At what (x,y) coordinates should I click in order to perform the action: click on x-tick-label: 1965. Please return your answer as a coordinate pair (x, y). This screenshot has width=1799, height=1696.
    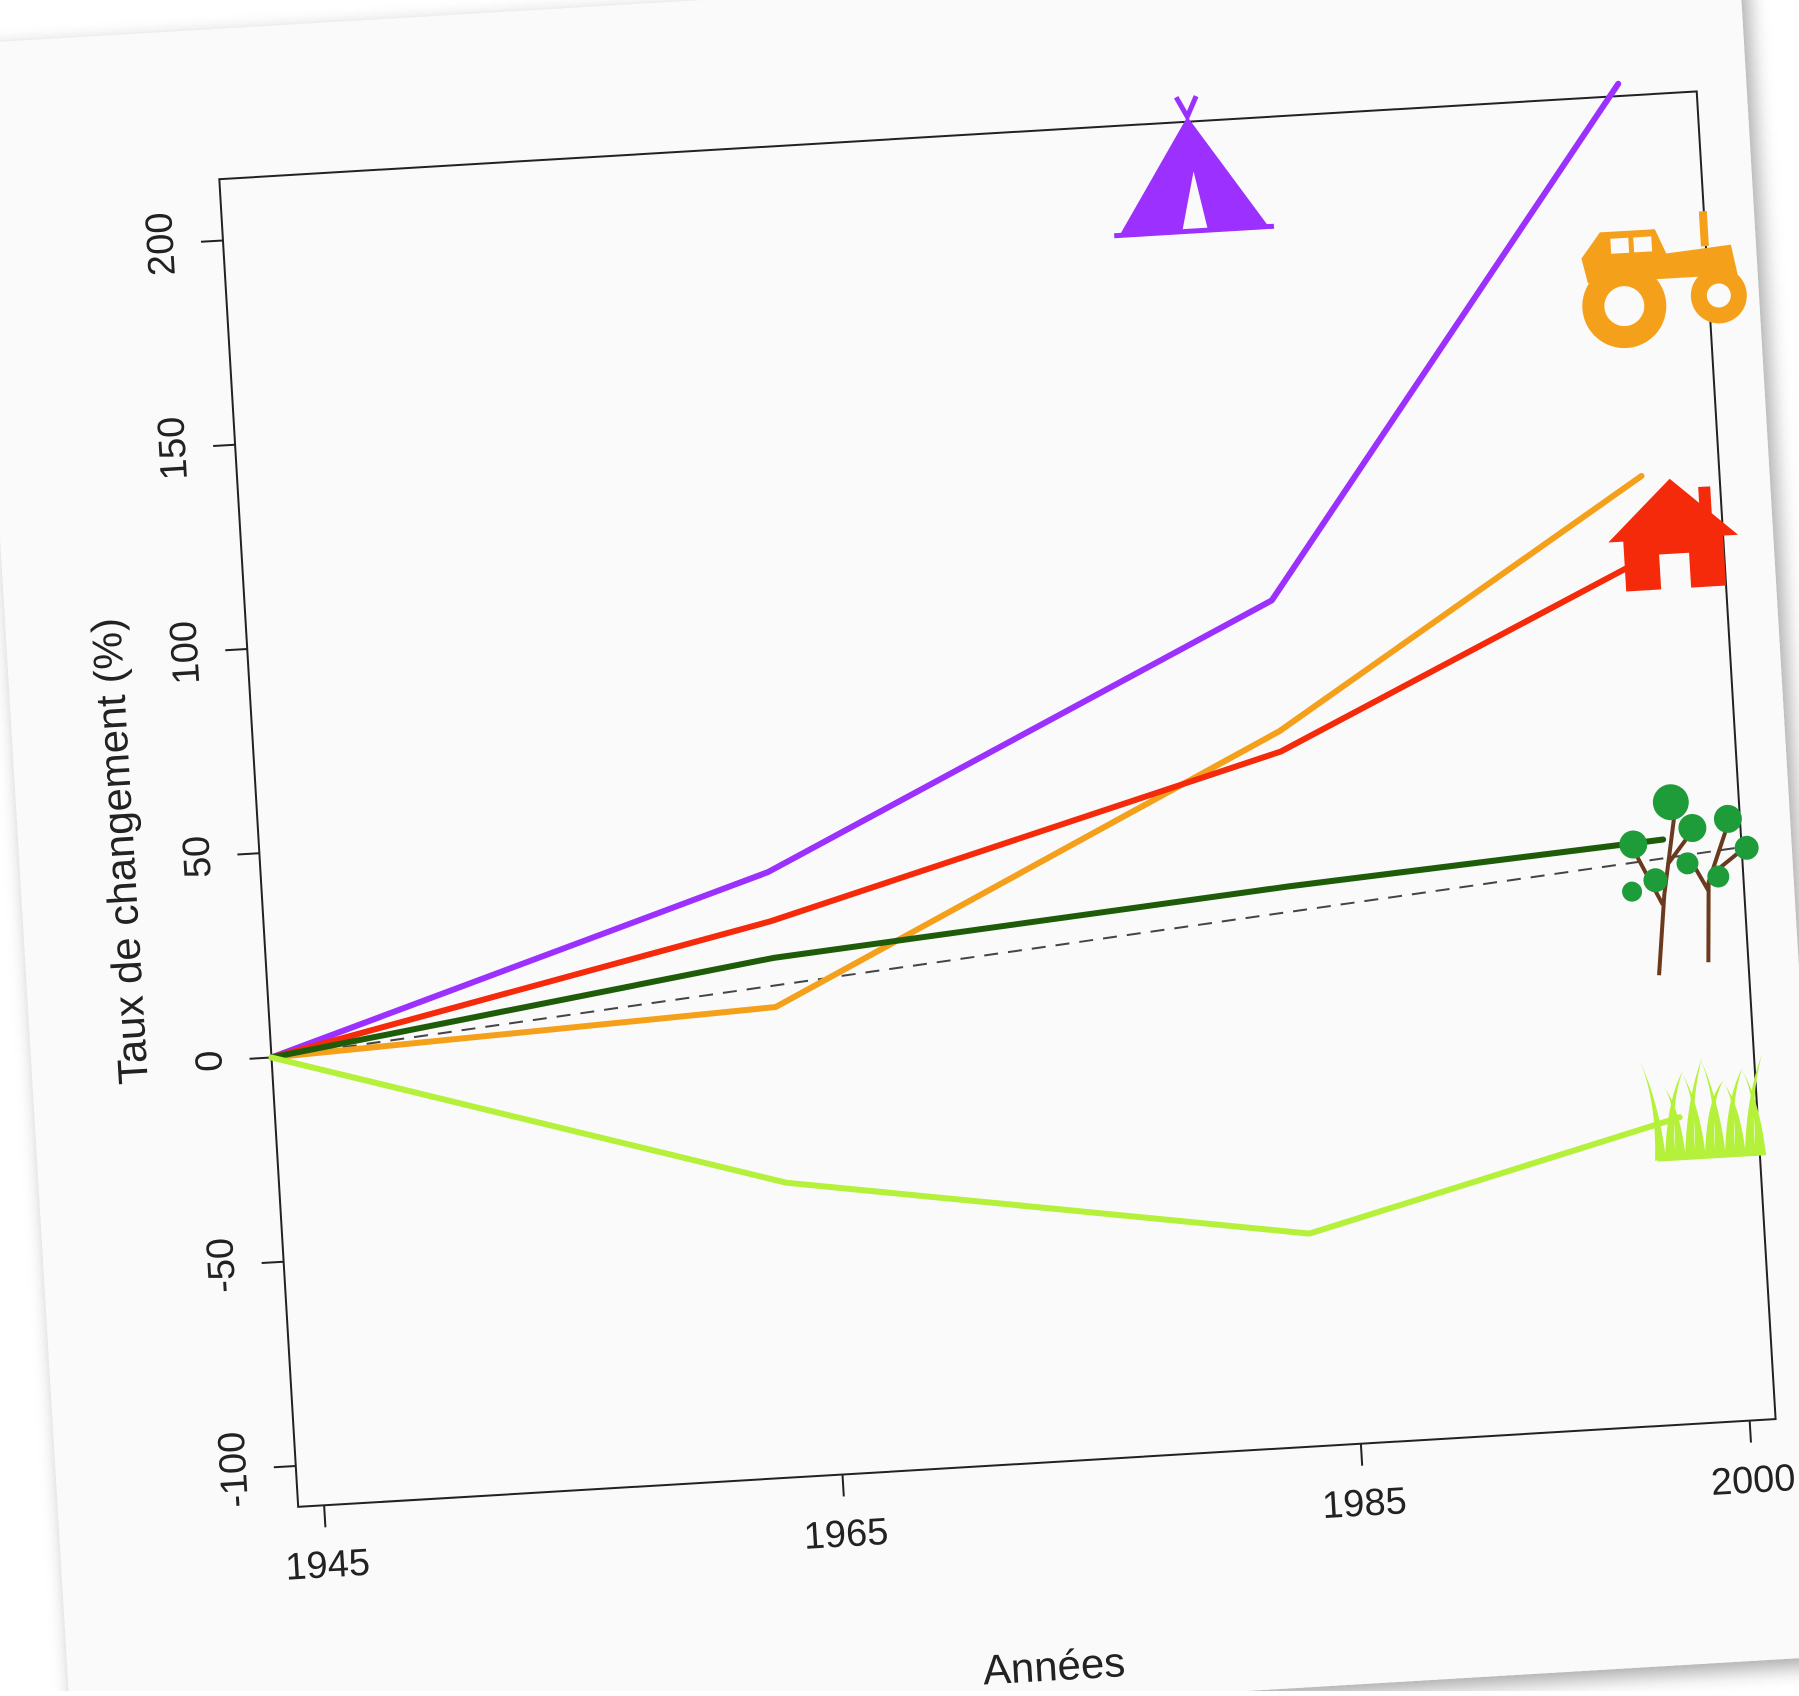
    Looking at the image, I should click on (846, 1534).